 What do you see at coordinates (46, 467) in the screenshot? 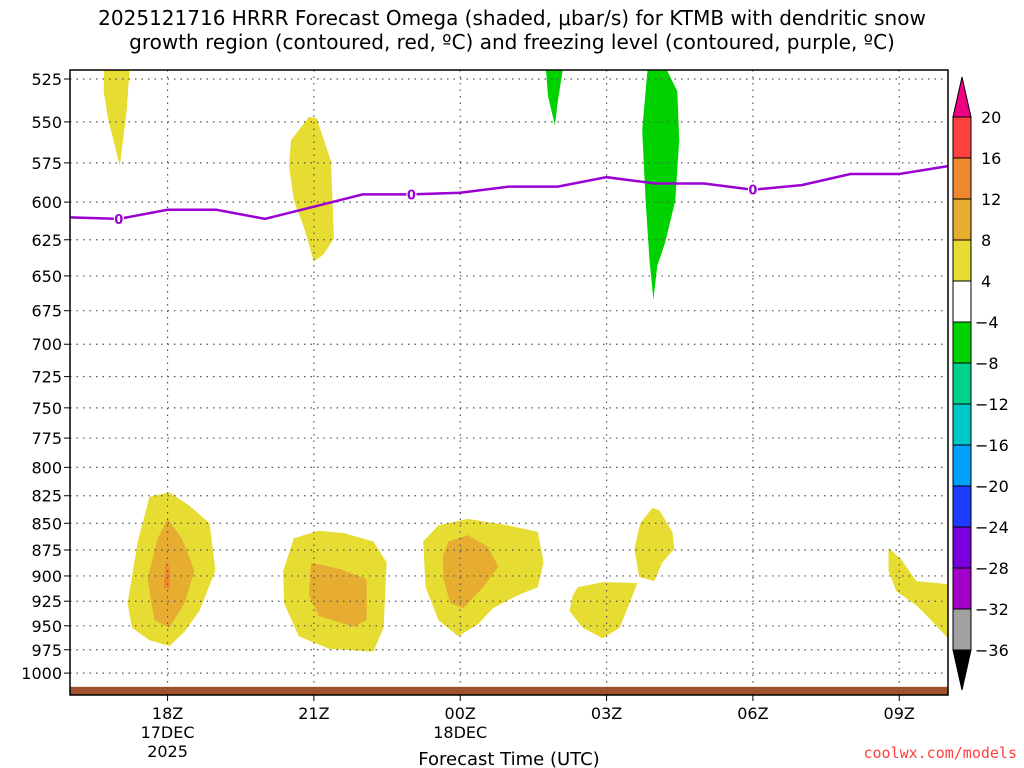
I see `y-tick-label: 800` at bounding box center [46, 467].